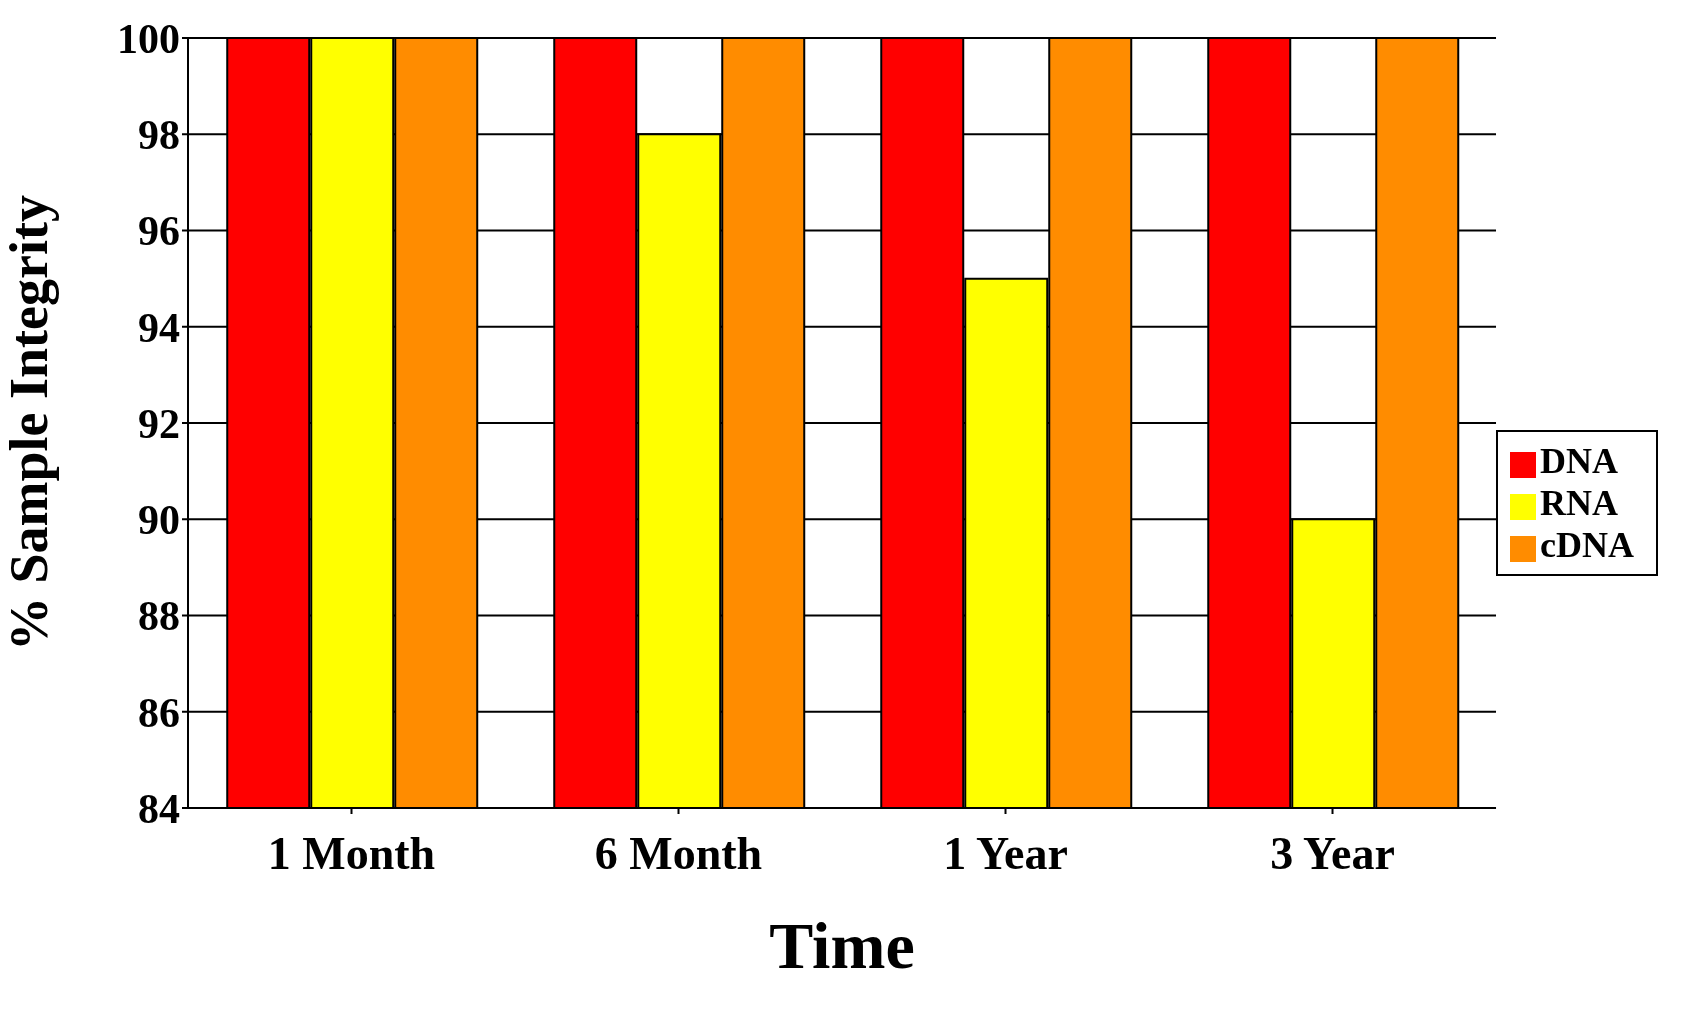  Describe the element at coordinates (842, 945) in the screenshot. I see `x-axis-title: Time` at that location.